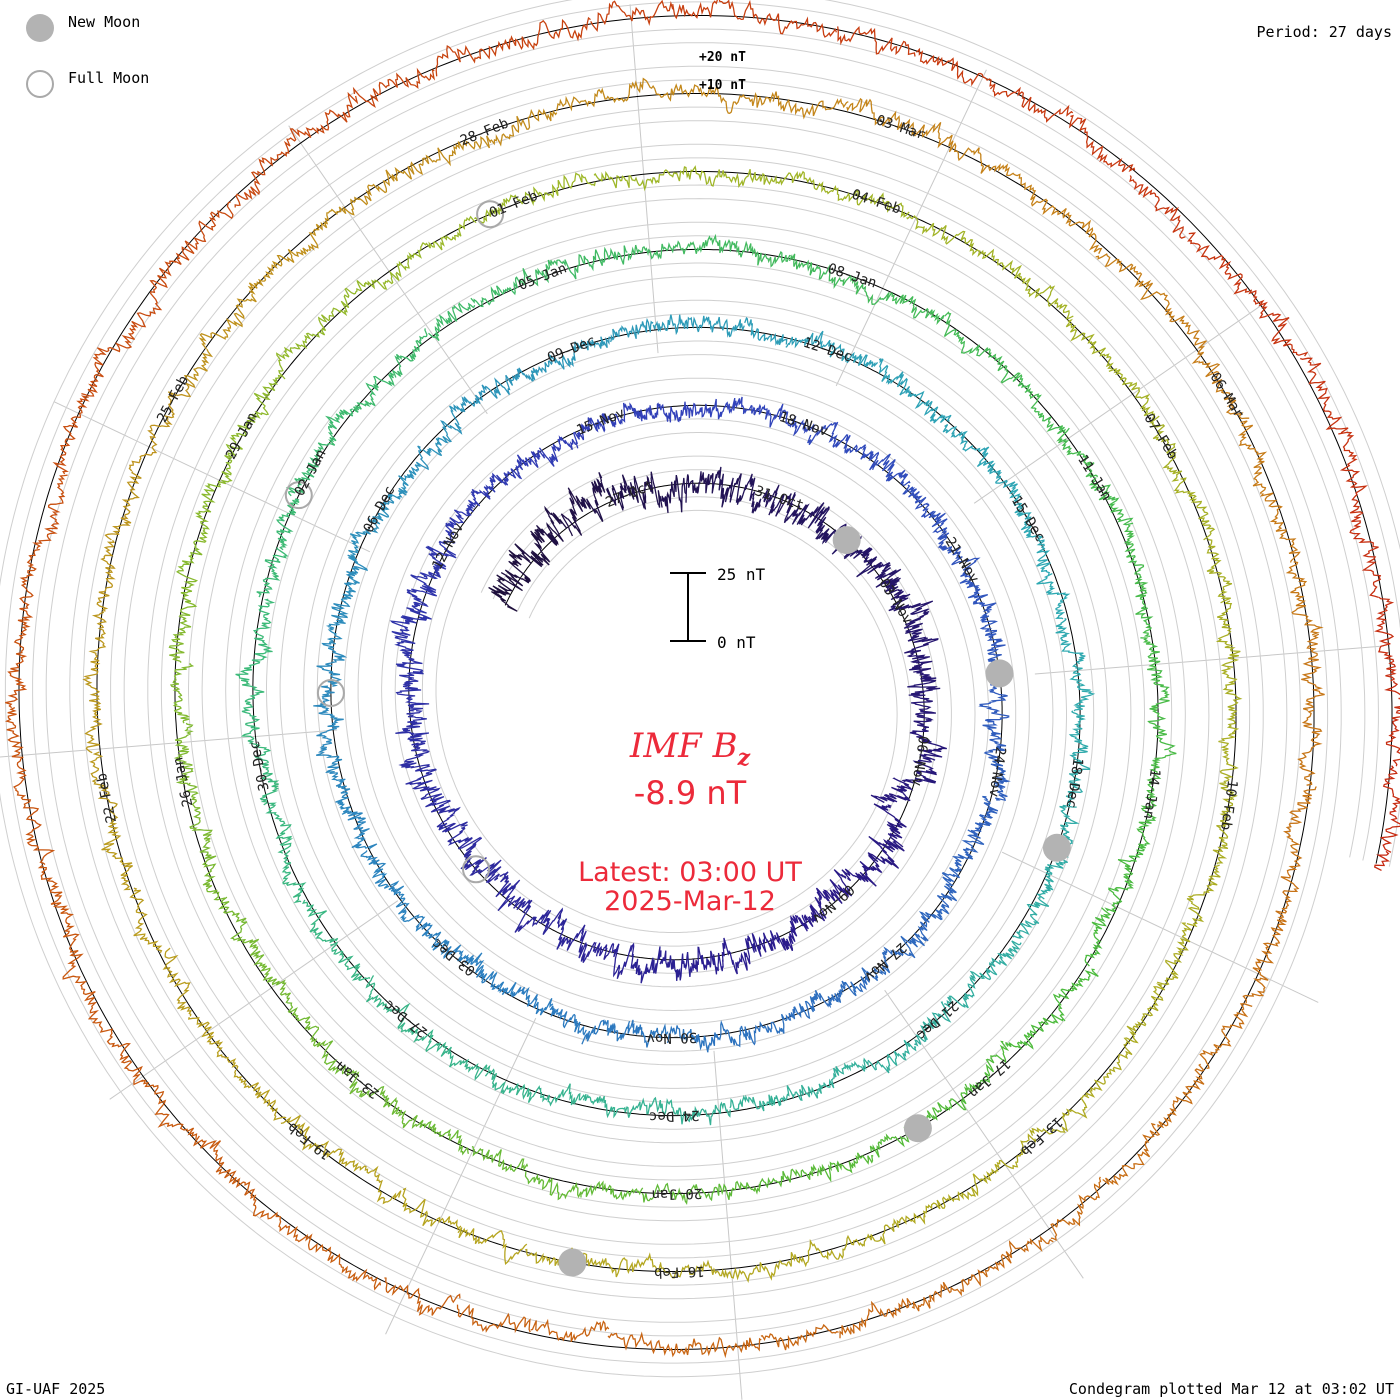 The height and width of the screenshot is (1400, 1400). I want to click on date-label: 04-Feb, so click(876, 202).